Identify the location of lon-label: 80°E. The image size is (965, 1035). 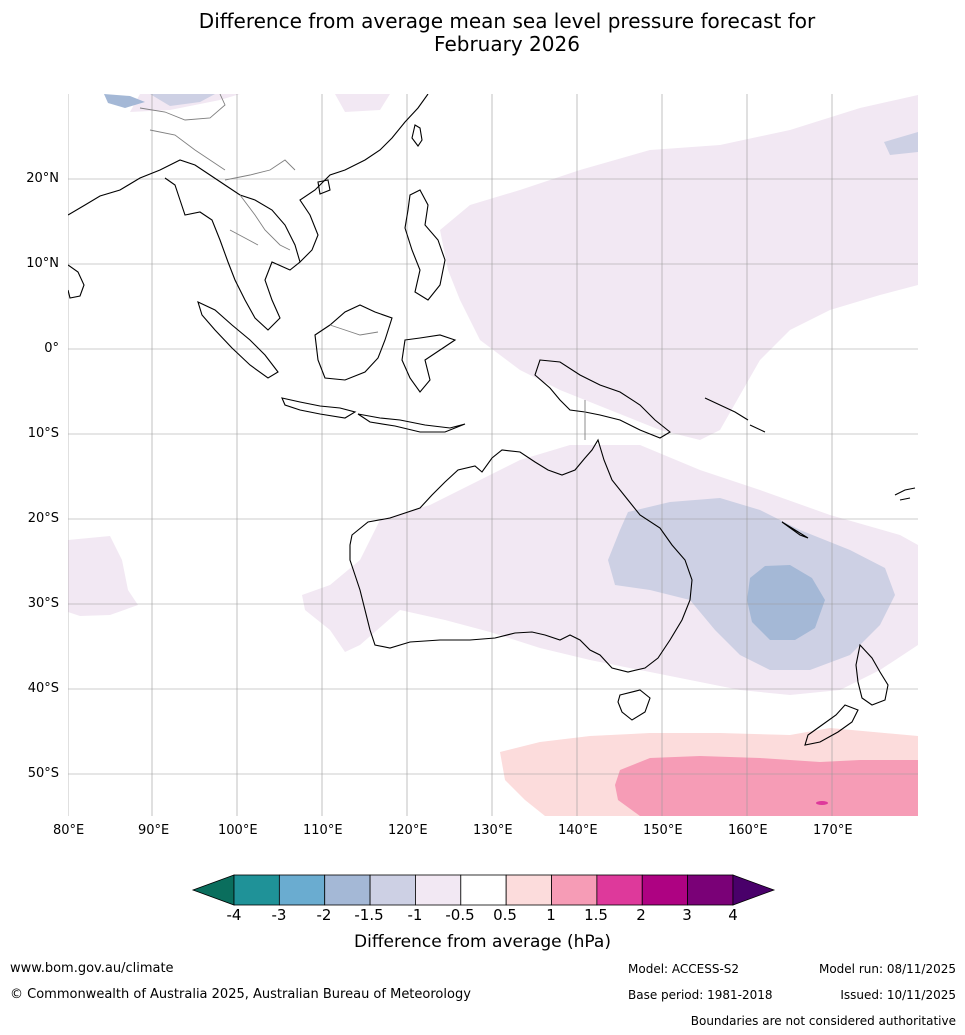
(69, 830).